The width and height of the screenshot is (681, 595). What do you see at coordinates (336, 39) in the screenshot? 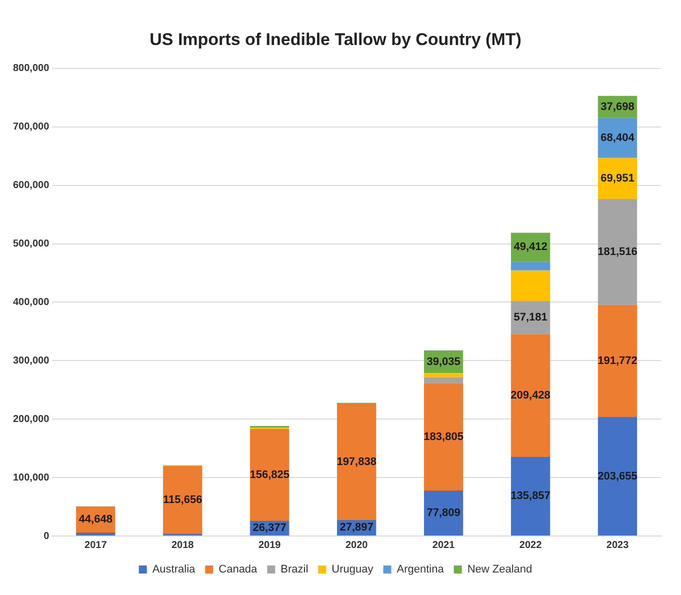
I see `chart-title: US Imports of Inedible Tallow by Country (MT)` at bounding box center [336, 39].